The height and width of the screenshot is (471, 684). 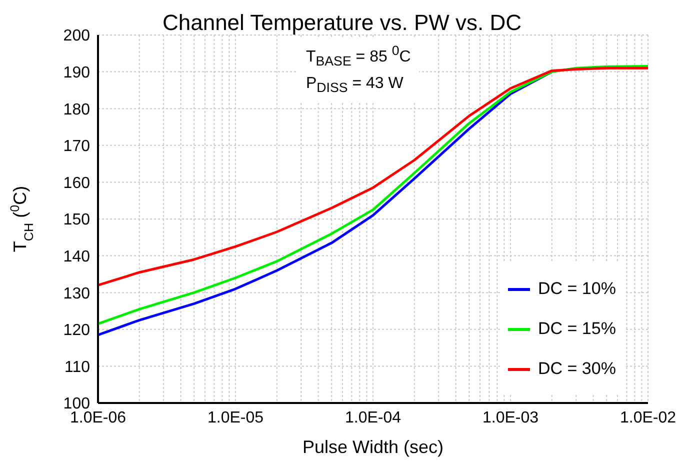 I want to click on y-tick-label: 110, so click(x=77, y=367).